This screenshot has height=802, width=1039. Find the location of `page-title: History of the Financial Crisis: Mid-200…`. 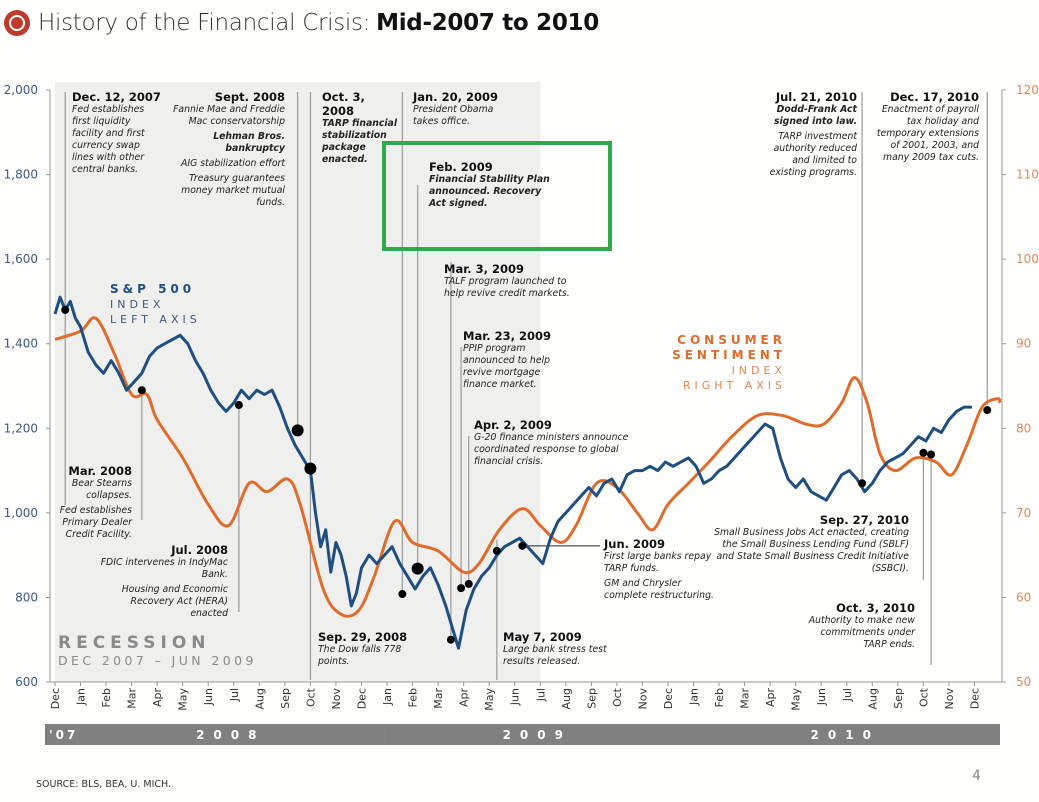

page-title: History of the Financial Crisis: Mid-200… is located at coordinates (301, 23).